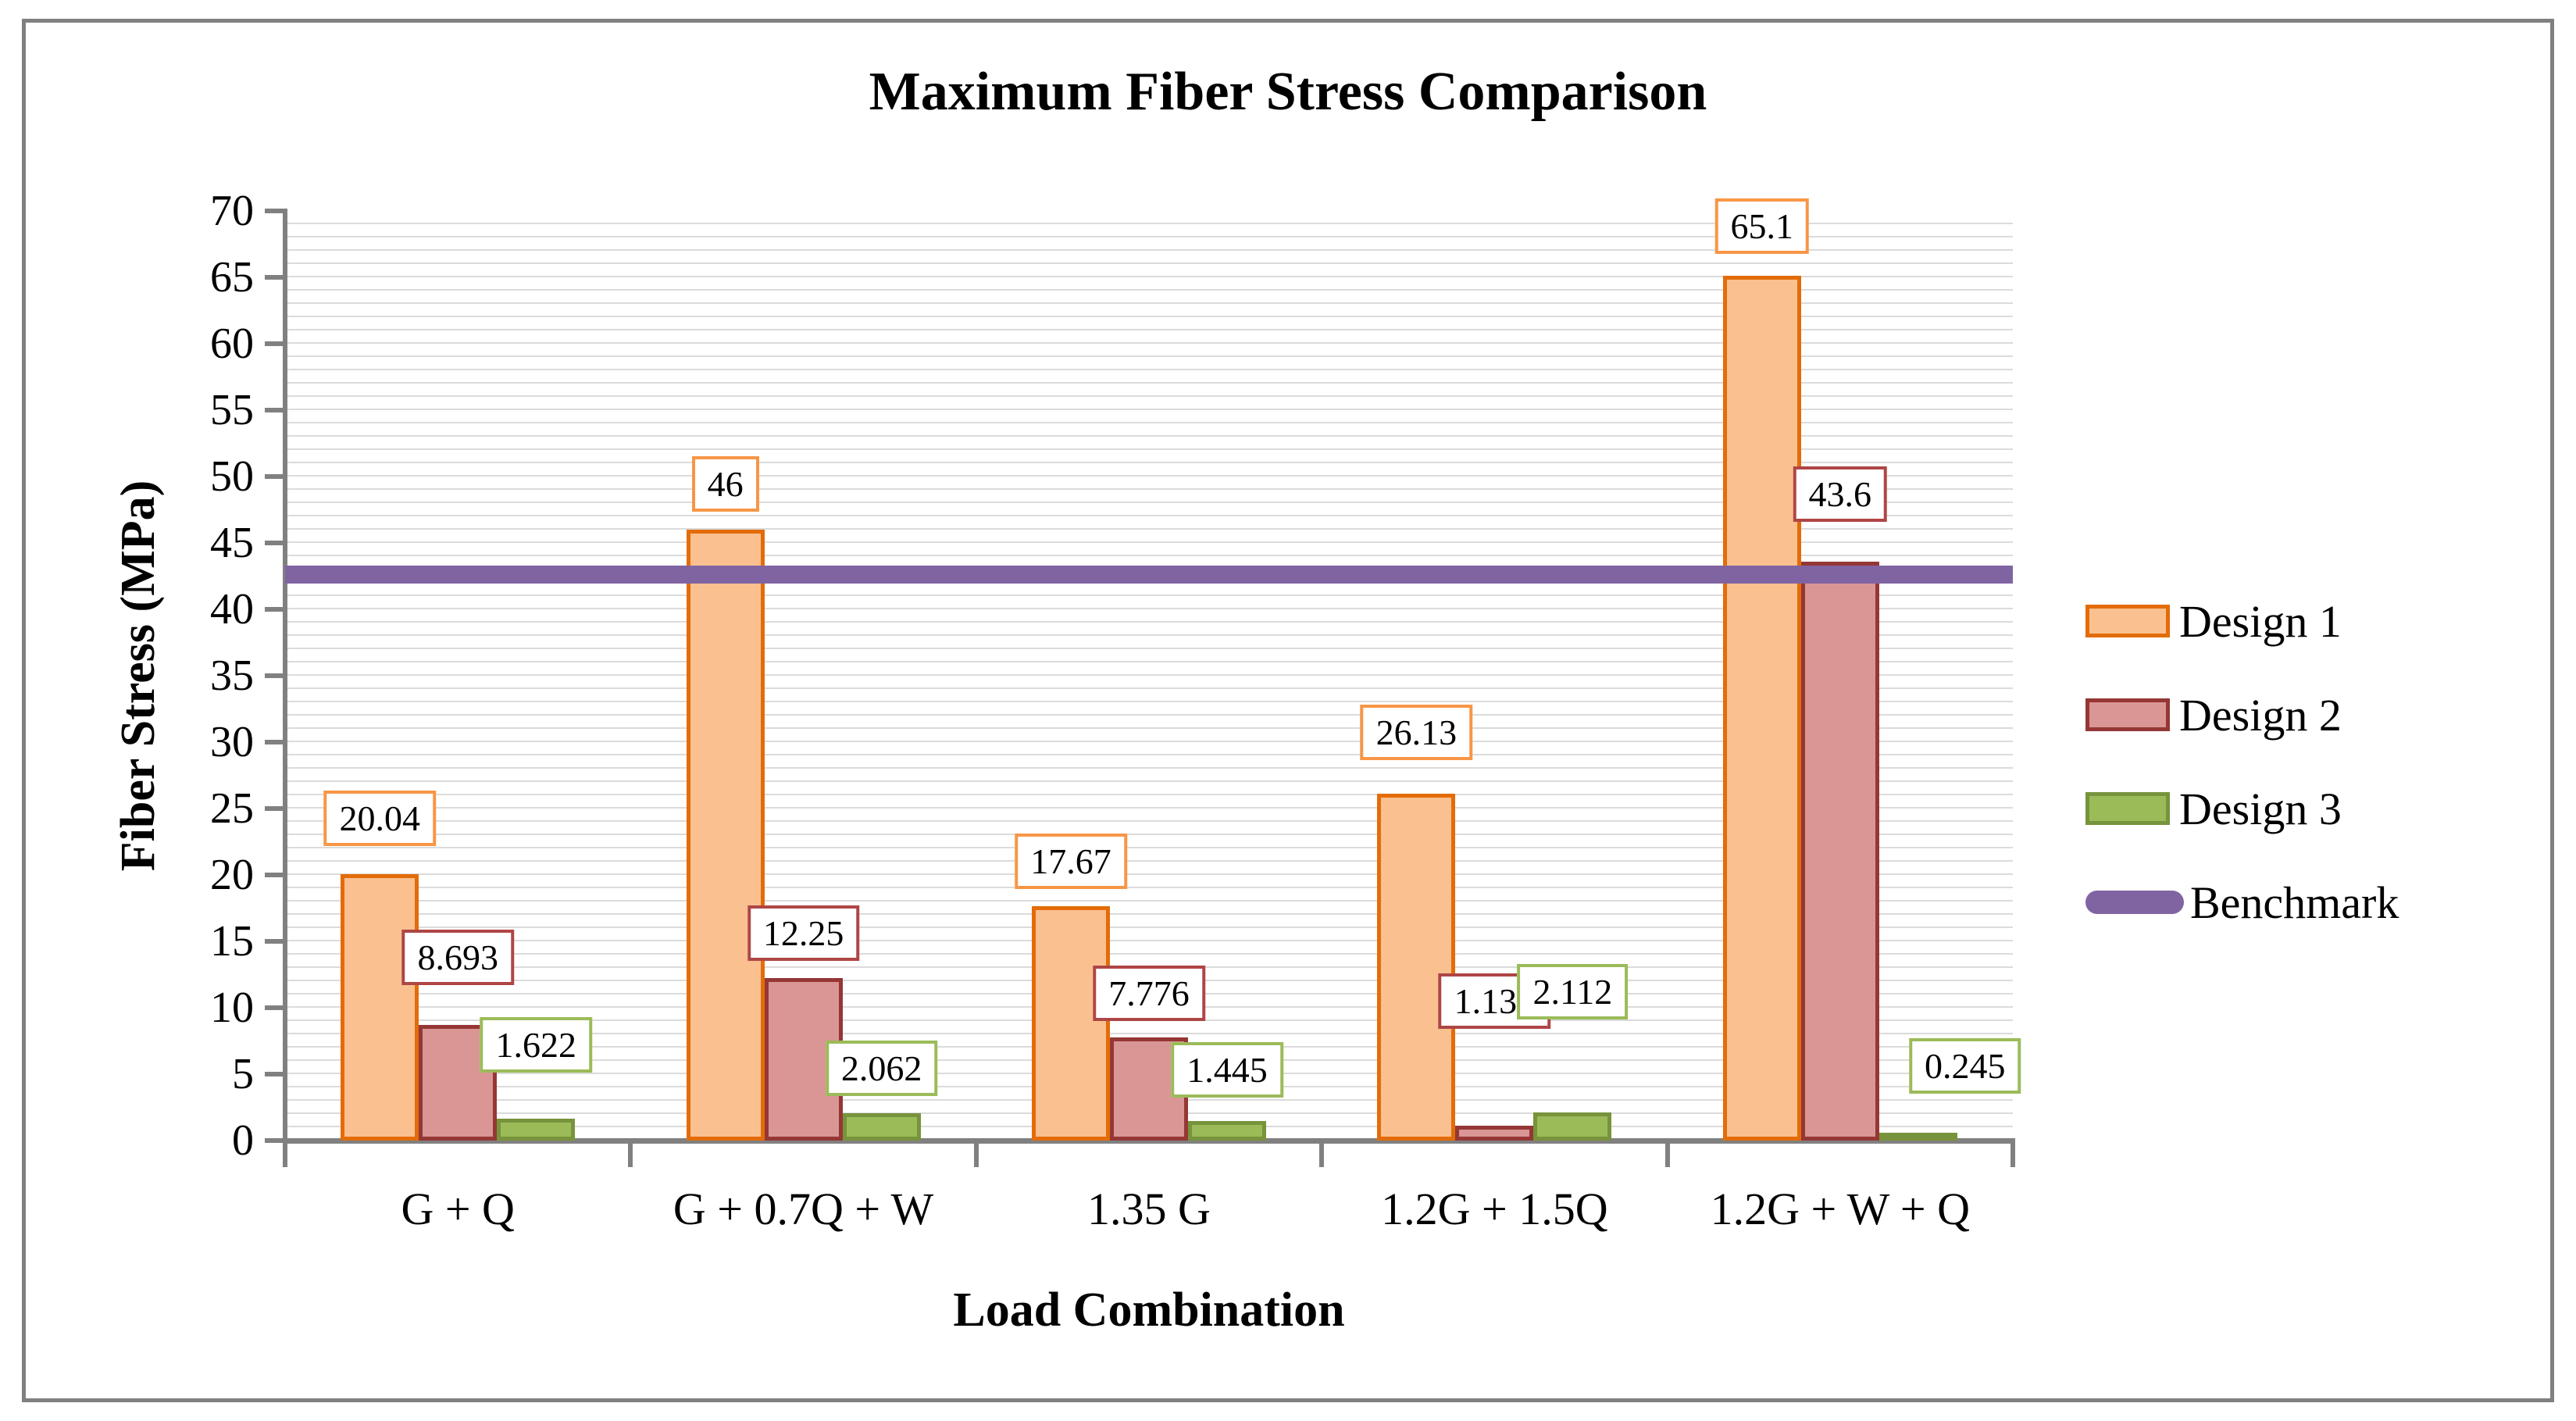 This screenshot has width=2576, height=1421. What do you see at coordinates (725, 484) in the screenshot?
I see `data-label: 46` at bounding box center [725, 484].